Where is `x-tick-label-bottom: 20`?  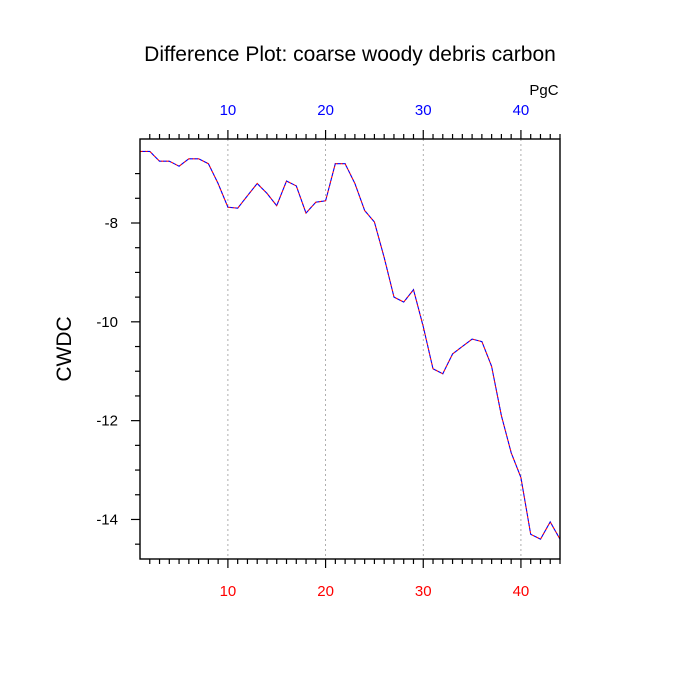 x-tick-label-bottom: 20 is located at coordinates (325, 591).